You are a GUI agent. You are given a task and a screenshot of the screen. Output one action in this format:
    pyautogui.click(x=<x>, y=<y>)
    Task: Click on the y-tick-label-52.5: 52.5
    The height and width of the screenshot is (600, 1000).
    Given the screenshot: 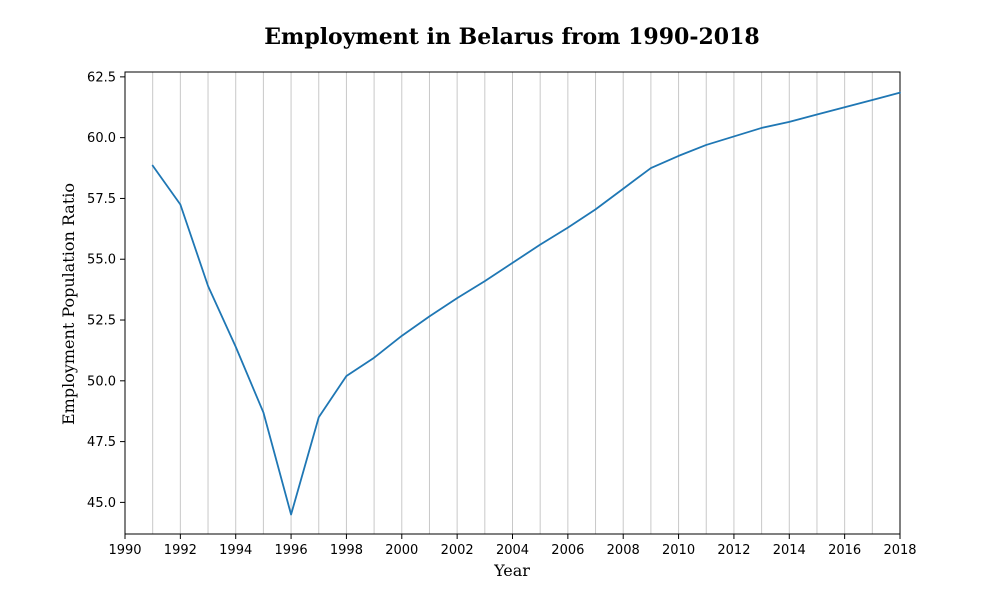 What is the action you would take?
    pyautogui.click(x=101, y=321)
    